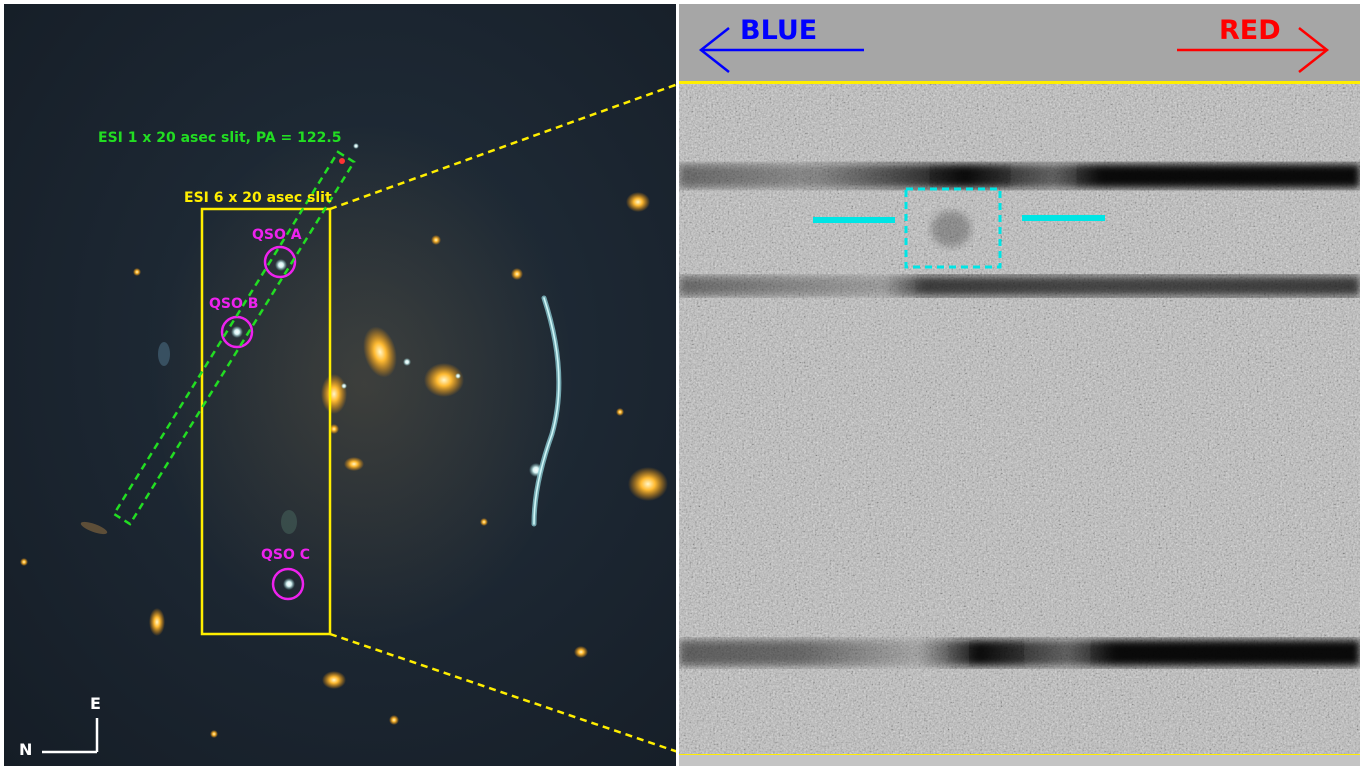  What do you see at coordinates (237, 332) in the screenshot?
I see `qso-b-marker` at bounding box center [237, 332].